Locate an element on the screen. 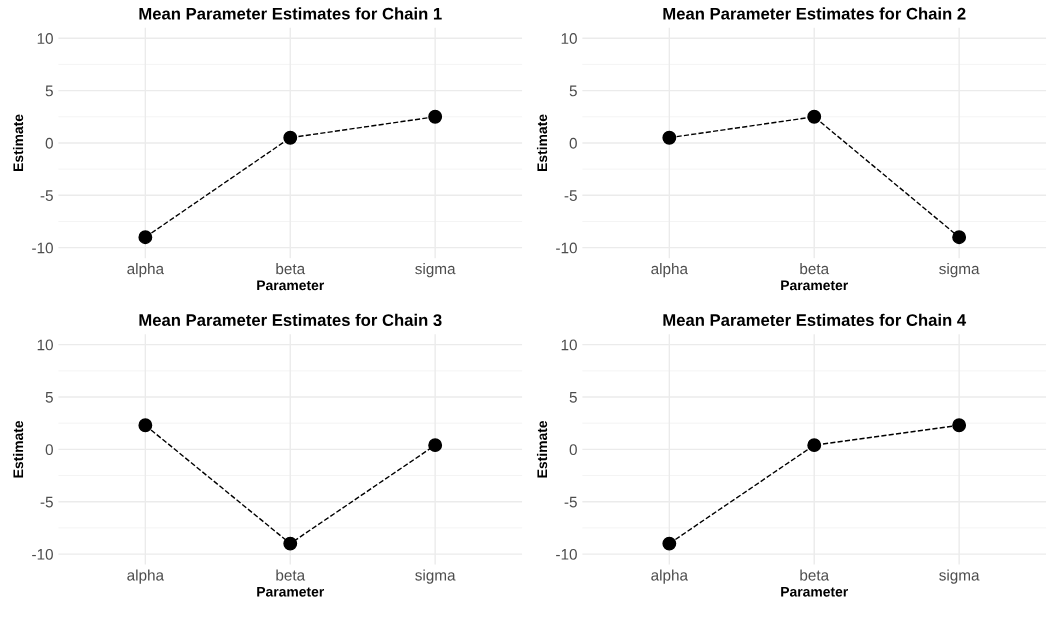  chart-title: Mean Parameter Estimates for Chain 1 is located at coordinates (290, 13).